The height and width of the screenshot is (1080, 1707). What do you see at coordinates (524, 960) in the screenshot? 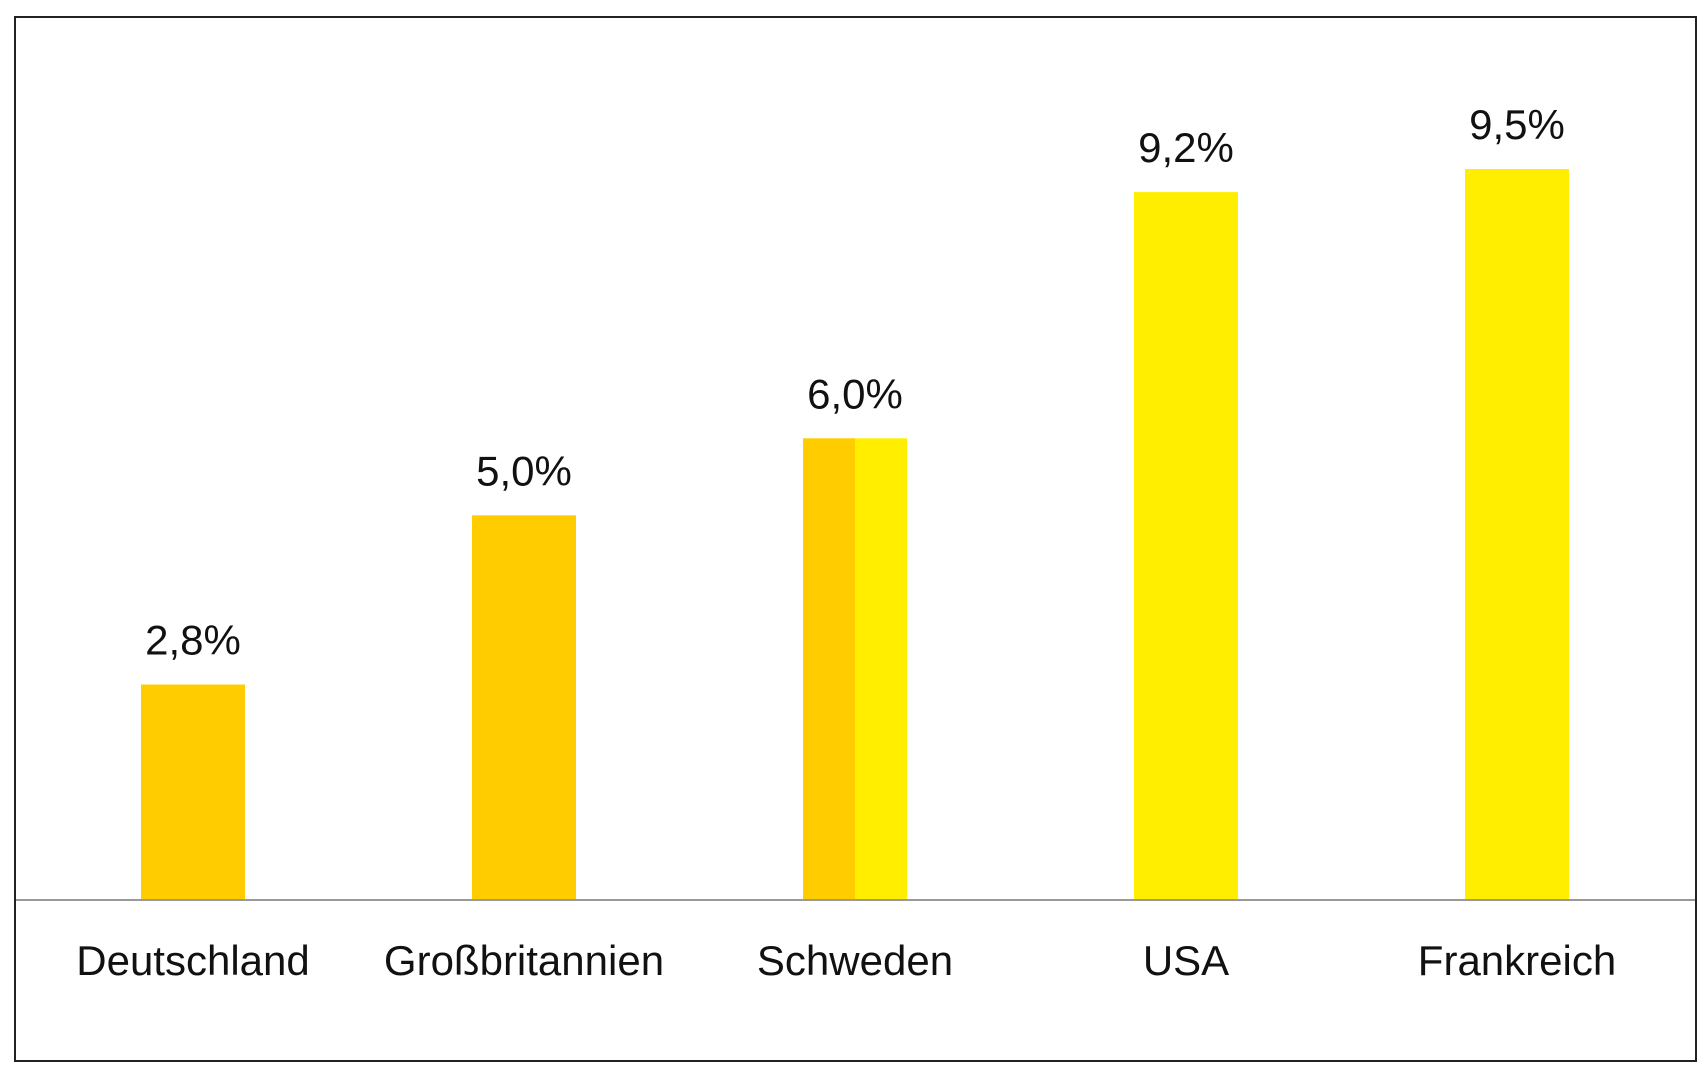
I see `category-label-großbritannien: Großbritannien` at bounding box center [524, 960].